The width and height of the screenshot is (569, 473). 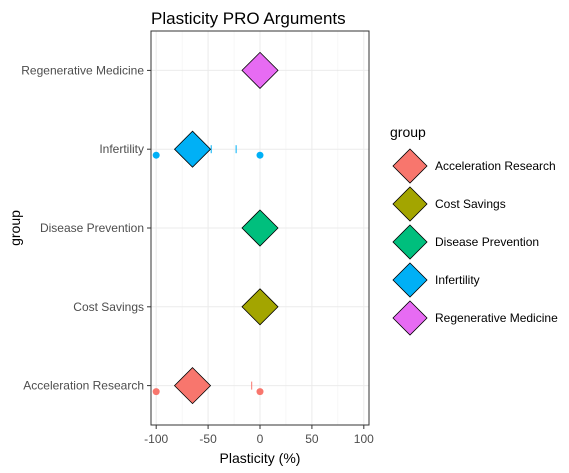 I want to click on legend-key-infertility, so click(x=410, y=280).